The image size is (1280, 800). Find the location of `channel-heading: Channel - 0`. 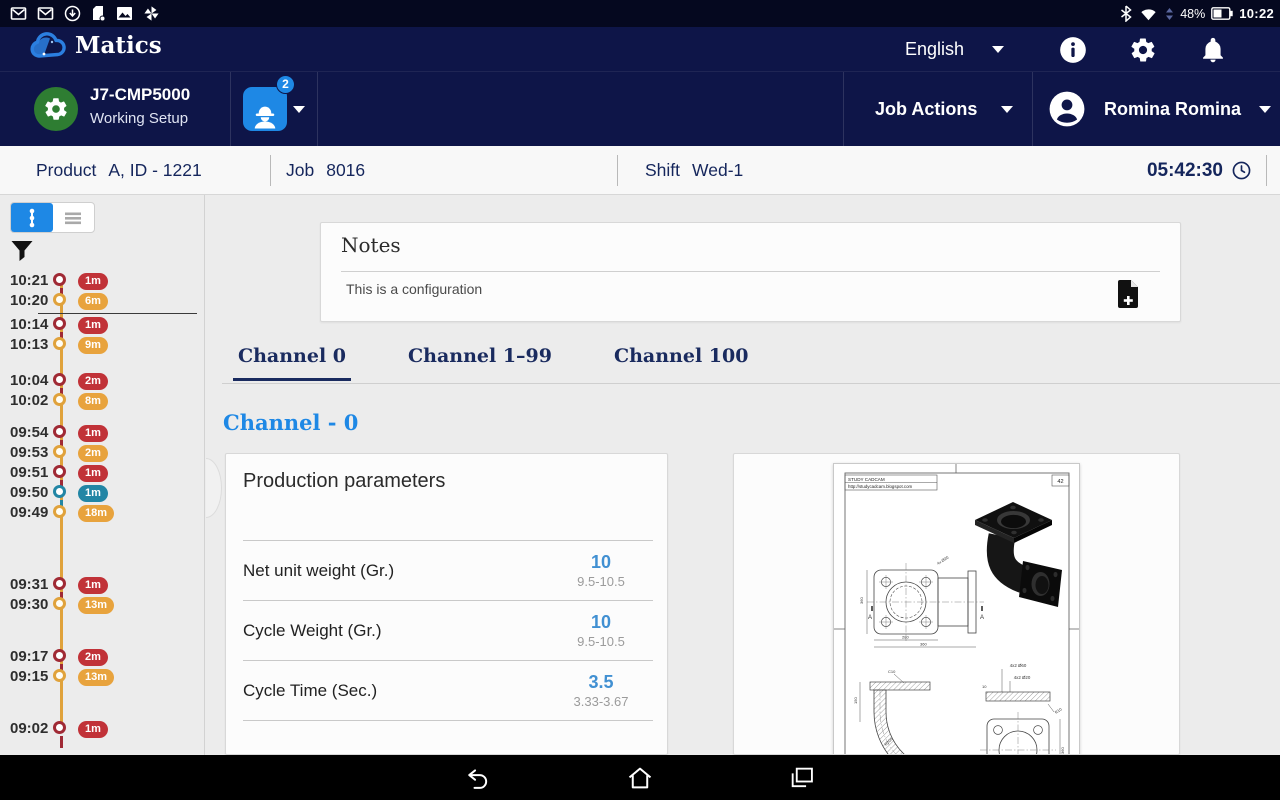

channel-heading: Channel - 0 is located at coordinates (291, 422).